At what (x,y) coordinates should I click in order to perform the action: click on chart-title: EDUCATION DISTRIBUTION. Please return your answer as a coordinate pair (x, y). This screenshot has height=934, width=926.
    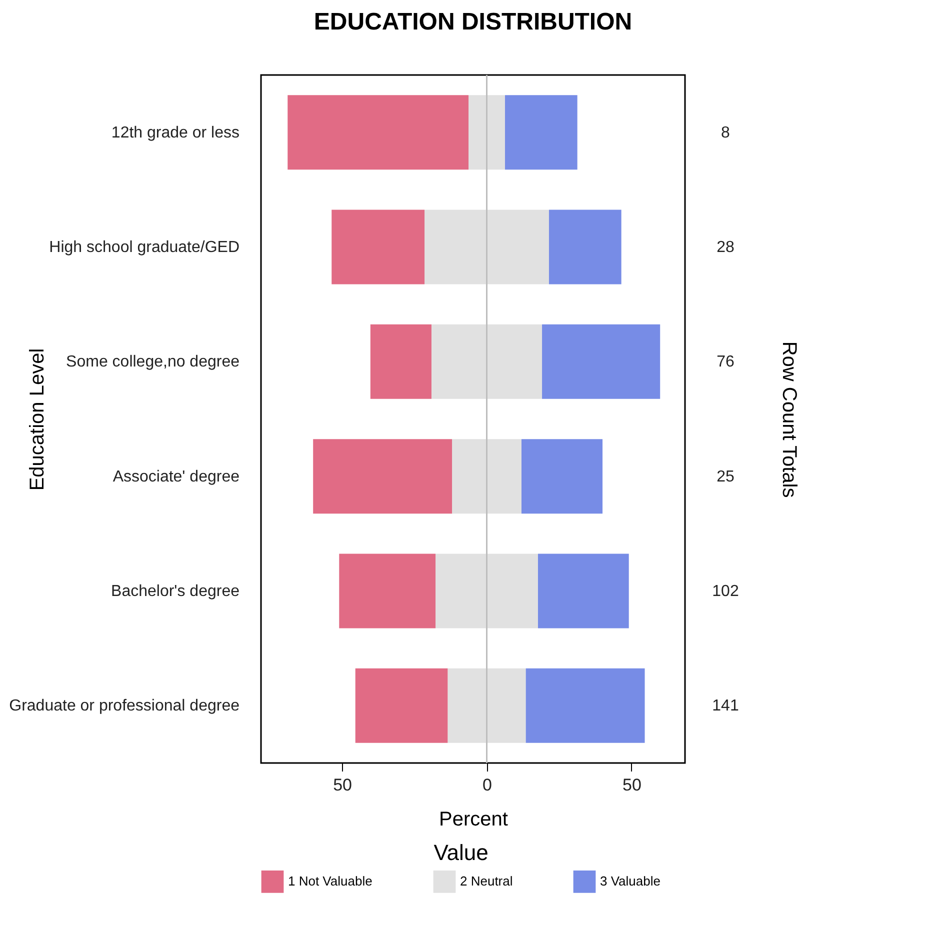
    Looking at the image, I should click on (473, 22).